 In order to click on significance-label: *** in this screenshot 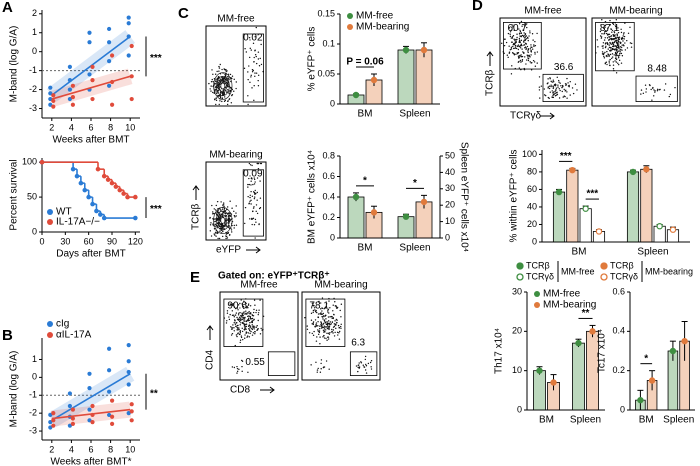, I will do `click(592, 194)`.